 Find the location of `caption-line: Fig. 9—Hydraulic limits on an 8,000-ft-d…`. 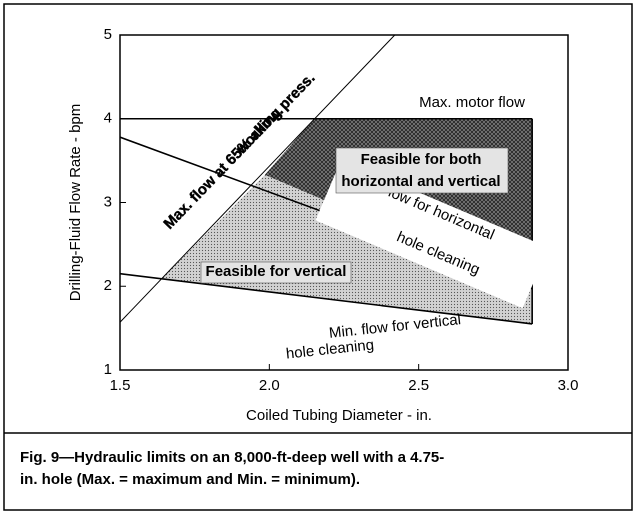

caption-line: Fig. 9—Hydraulic limits on an 8,000-ft-d… is located at coordinates (232, 457).